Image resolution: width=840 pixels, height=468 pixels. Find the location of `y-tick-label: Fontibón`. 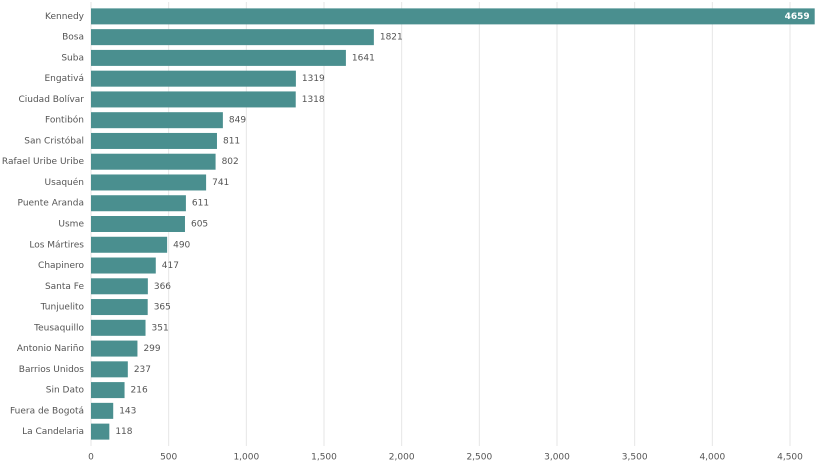

y-tick-label: Fontibón is located at coordinates (64, 120).